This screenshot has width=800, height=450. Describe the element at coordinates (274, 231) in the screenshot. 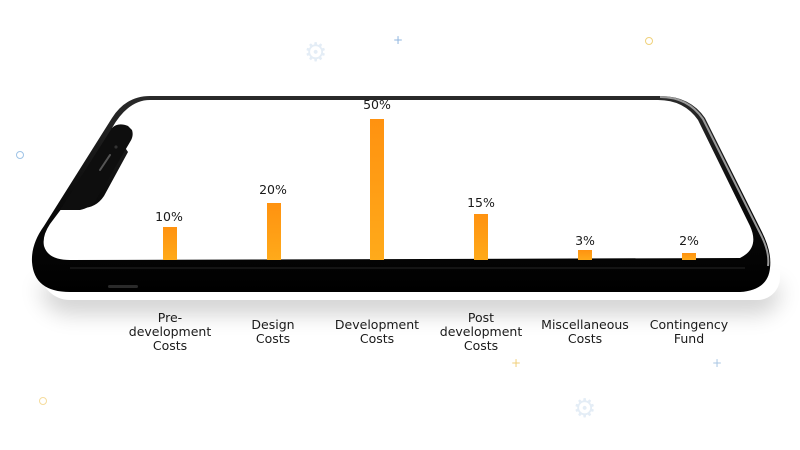

I see `bar-design` at that location.